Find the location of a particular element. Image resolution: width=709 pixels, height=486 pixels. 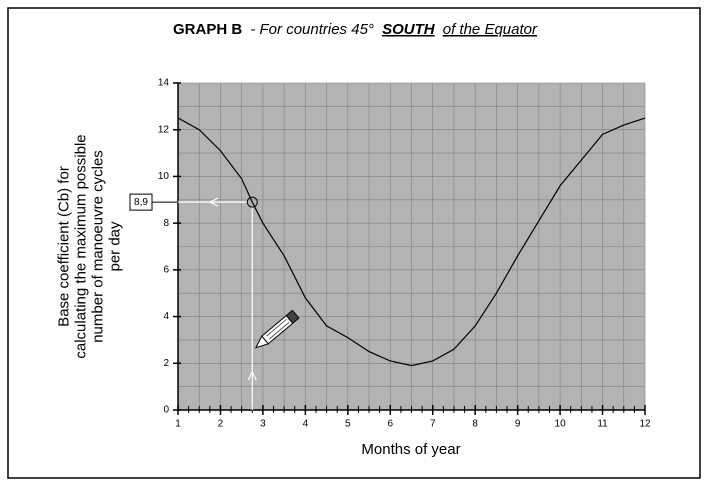

y-tick-label: 14 is located at coordinates (164, 83).